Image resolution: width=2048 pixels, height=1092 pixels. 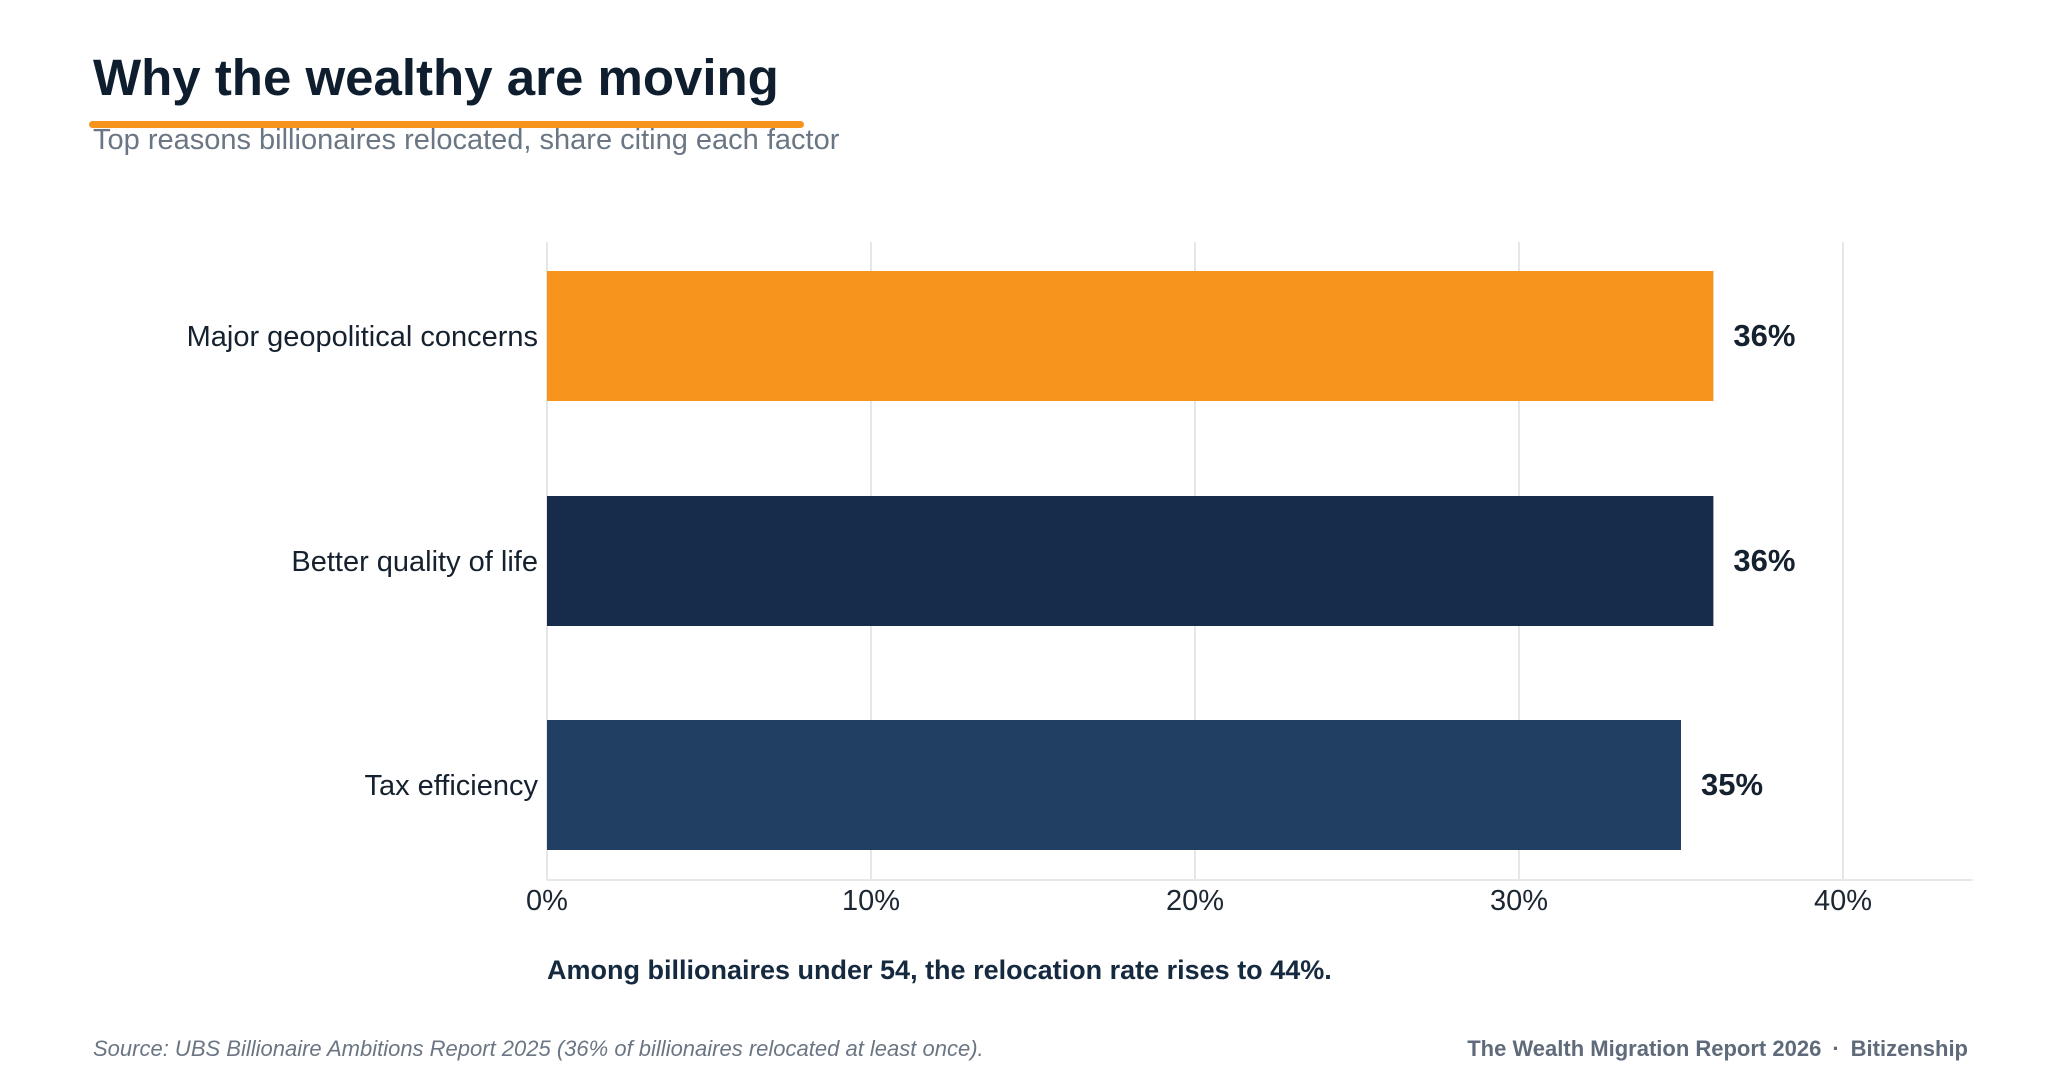 What do you see at coordinates (1732, 784) in the screenshot?
I see `value-label: 35%` at bounding box center [1732, 784].